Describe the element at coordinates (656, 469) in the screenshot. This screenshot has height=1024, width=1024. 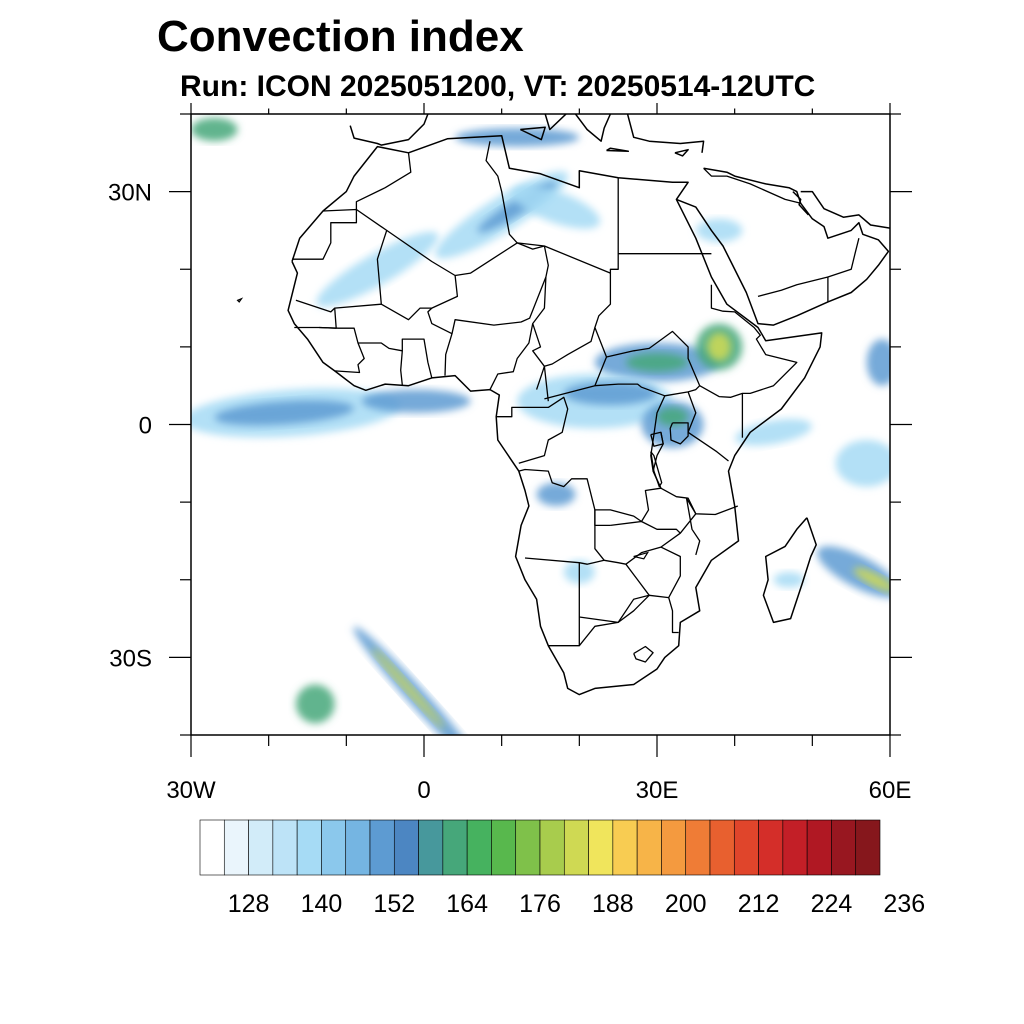
I see `border-lake-tanganyika` at that location.